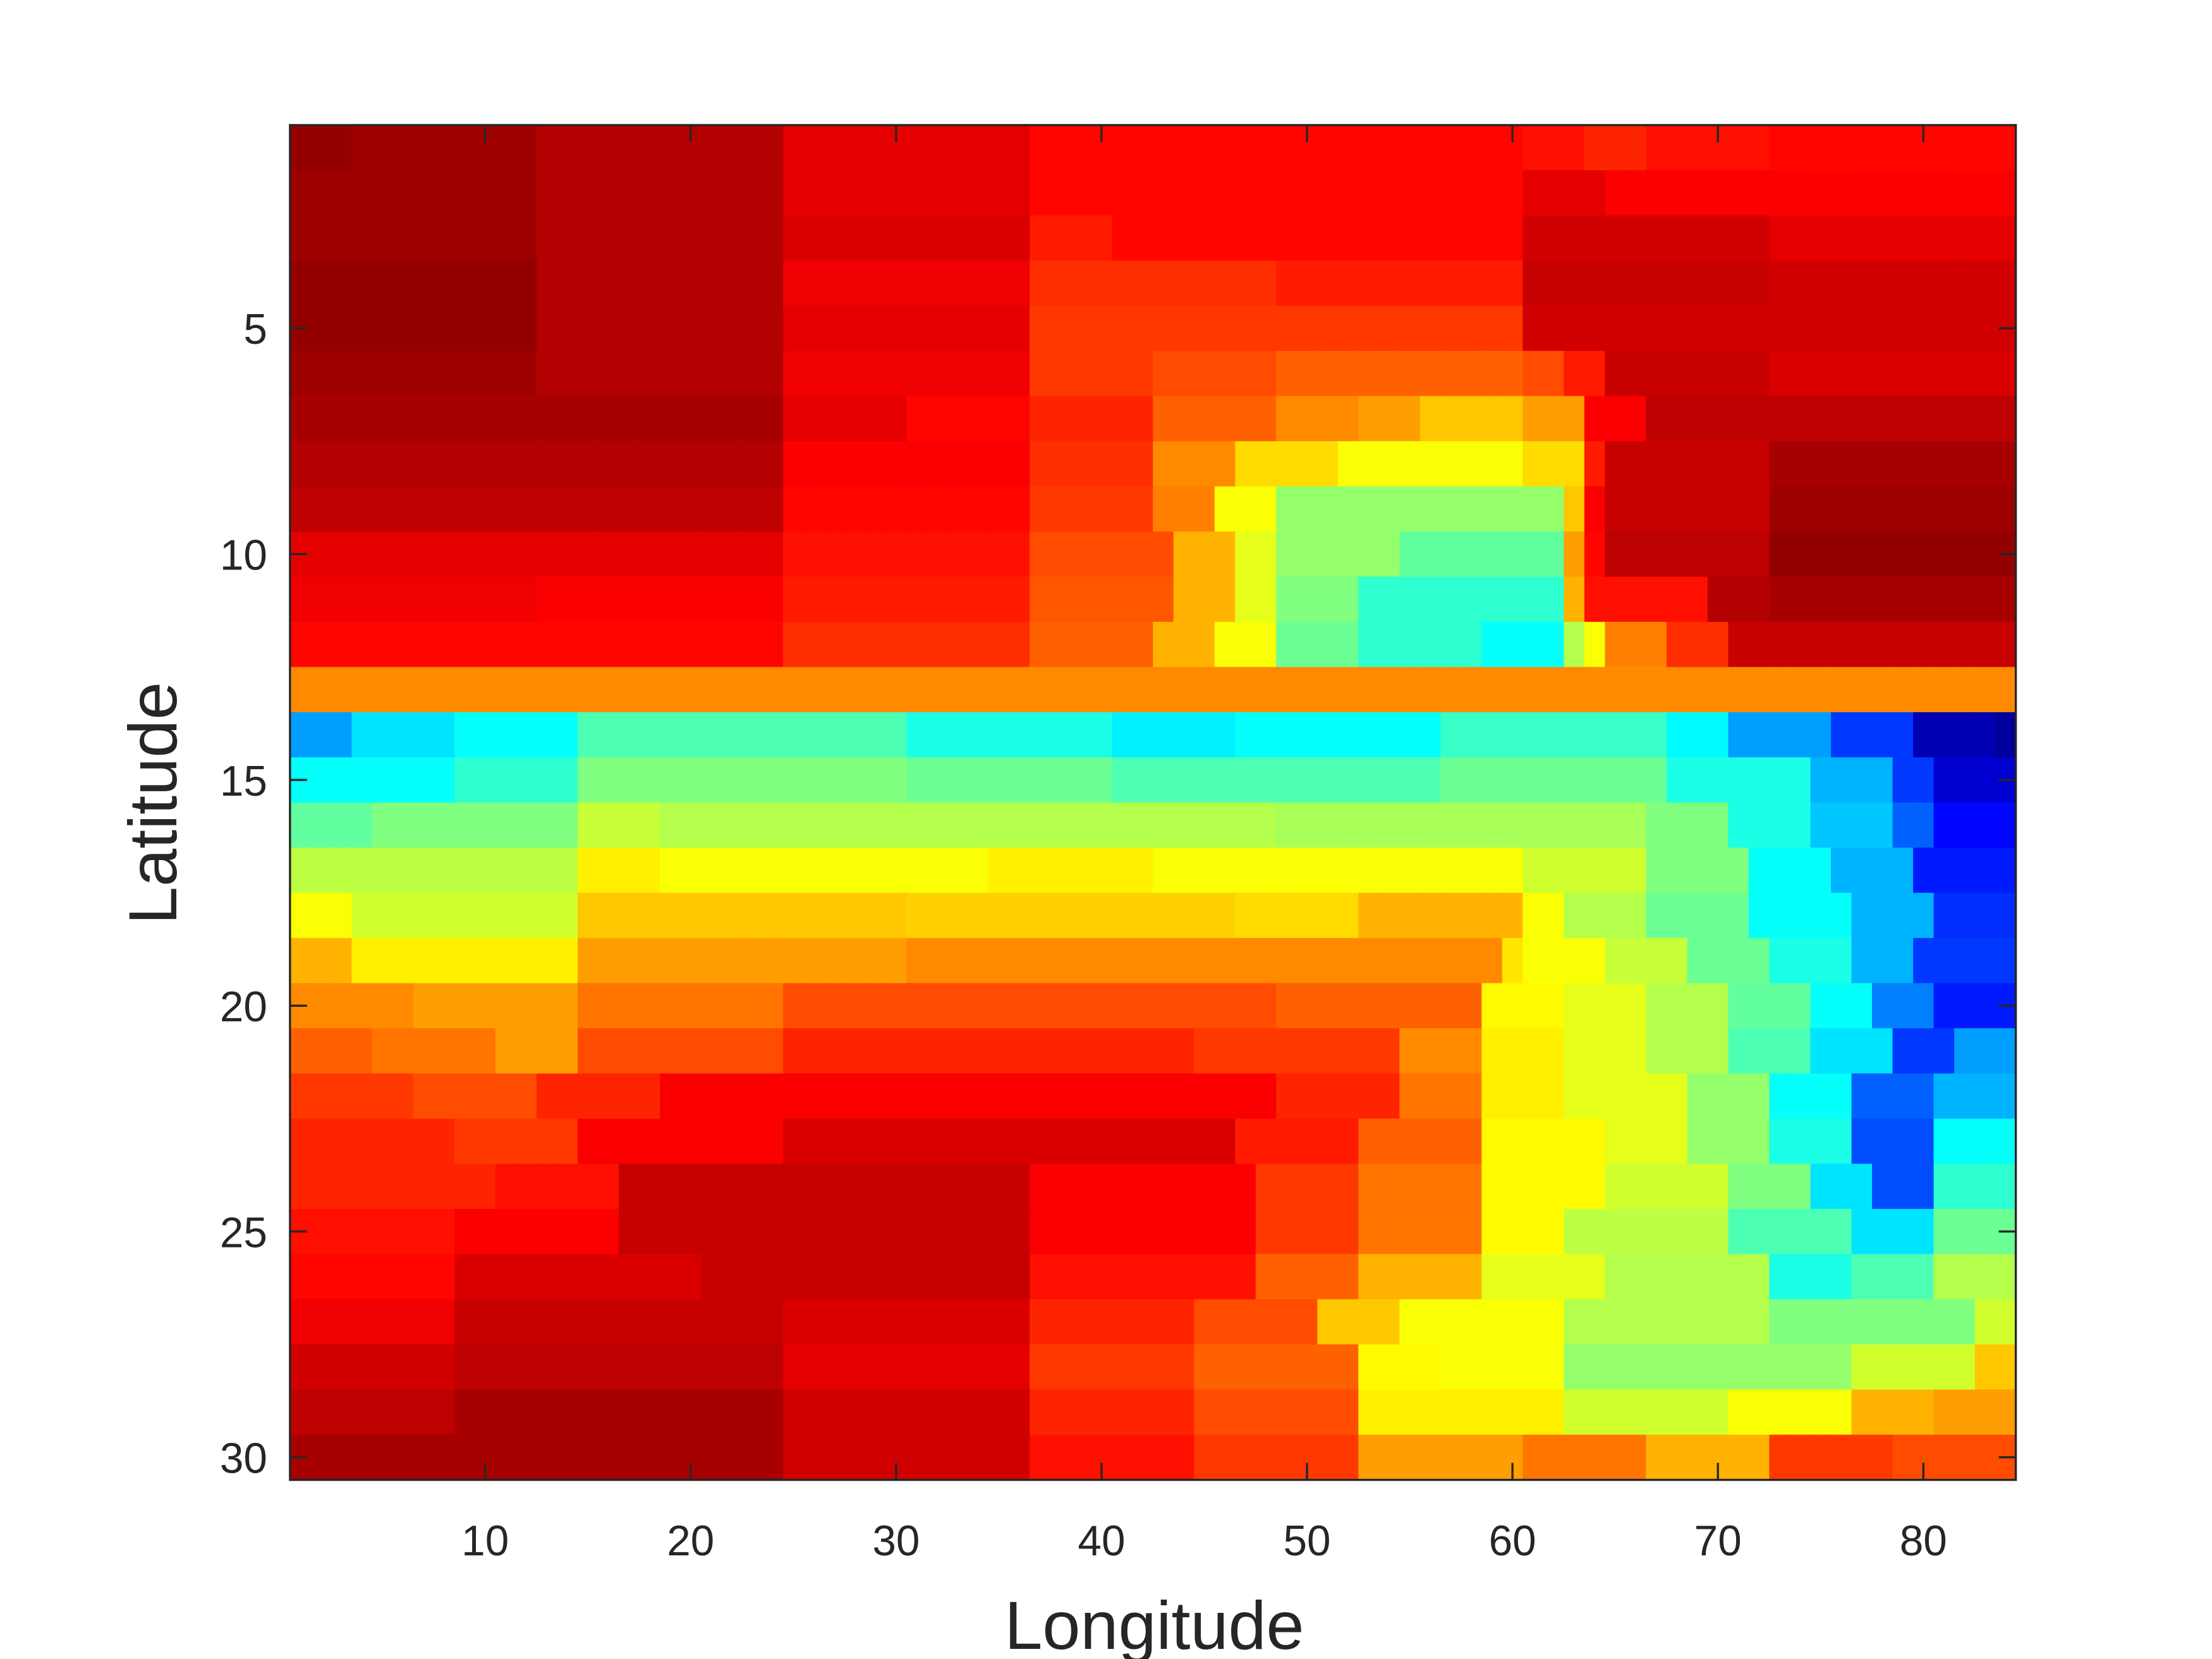 The image size is (2212, 1659). I want to click on x-tick-label: 60, so click(1512, 1541).